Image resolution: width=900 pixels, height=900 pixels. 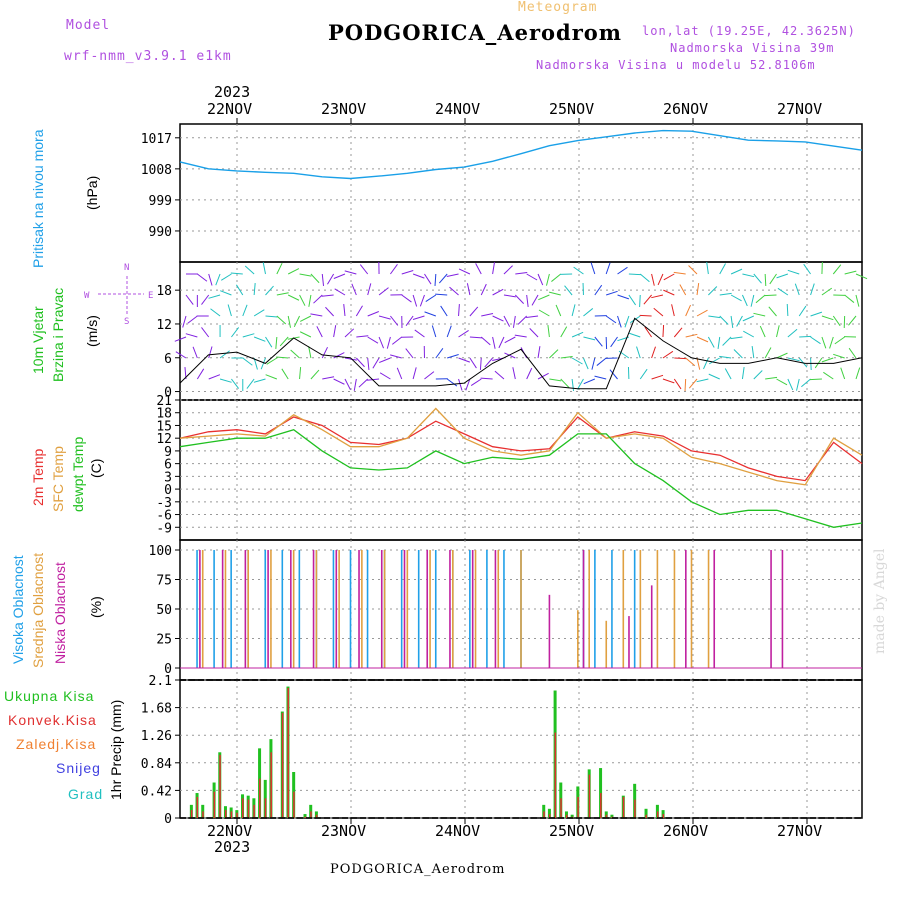 What do you see at coordinates (230, 831) in the screenshot?
I see `bottom-day-label: 22NOV` at bounding box center [230, 831].